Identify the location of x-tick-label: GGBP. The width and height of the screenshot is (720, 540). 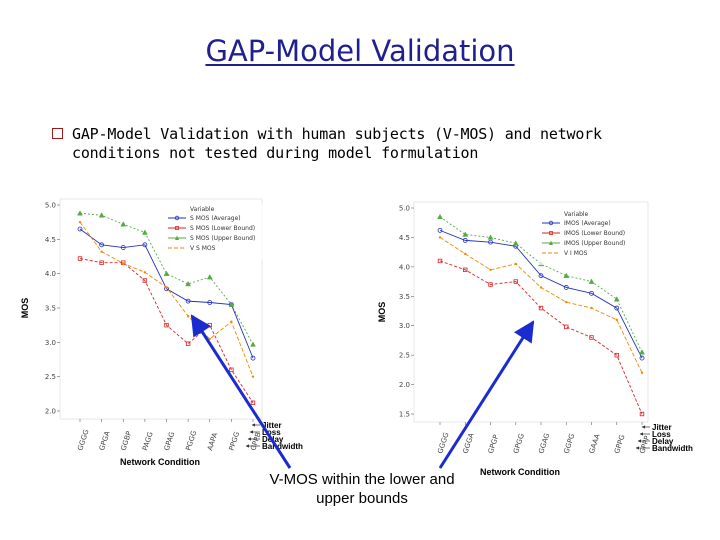
(127, 440).